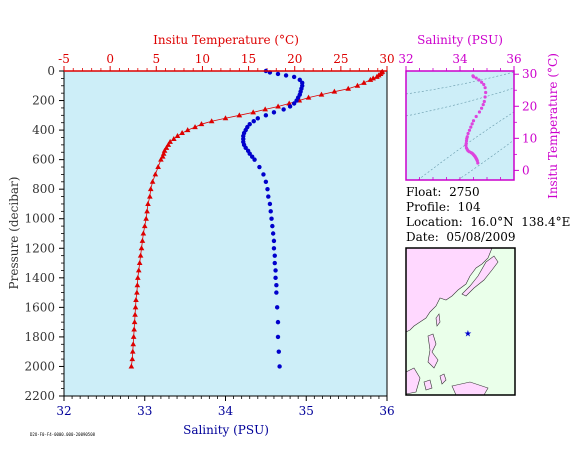 The height and width of the screenshot is (468, 587). What do you see at coordinates (43, 101) in the screenshot?
I see `pressure-tick-label: 200` at bounding box center [43, 101].